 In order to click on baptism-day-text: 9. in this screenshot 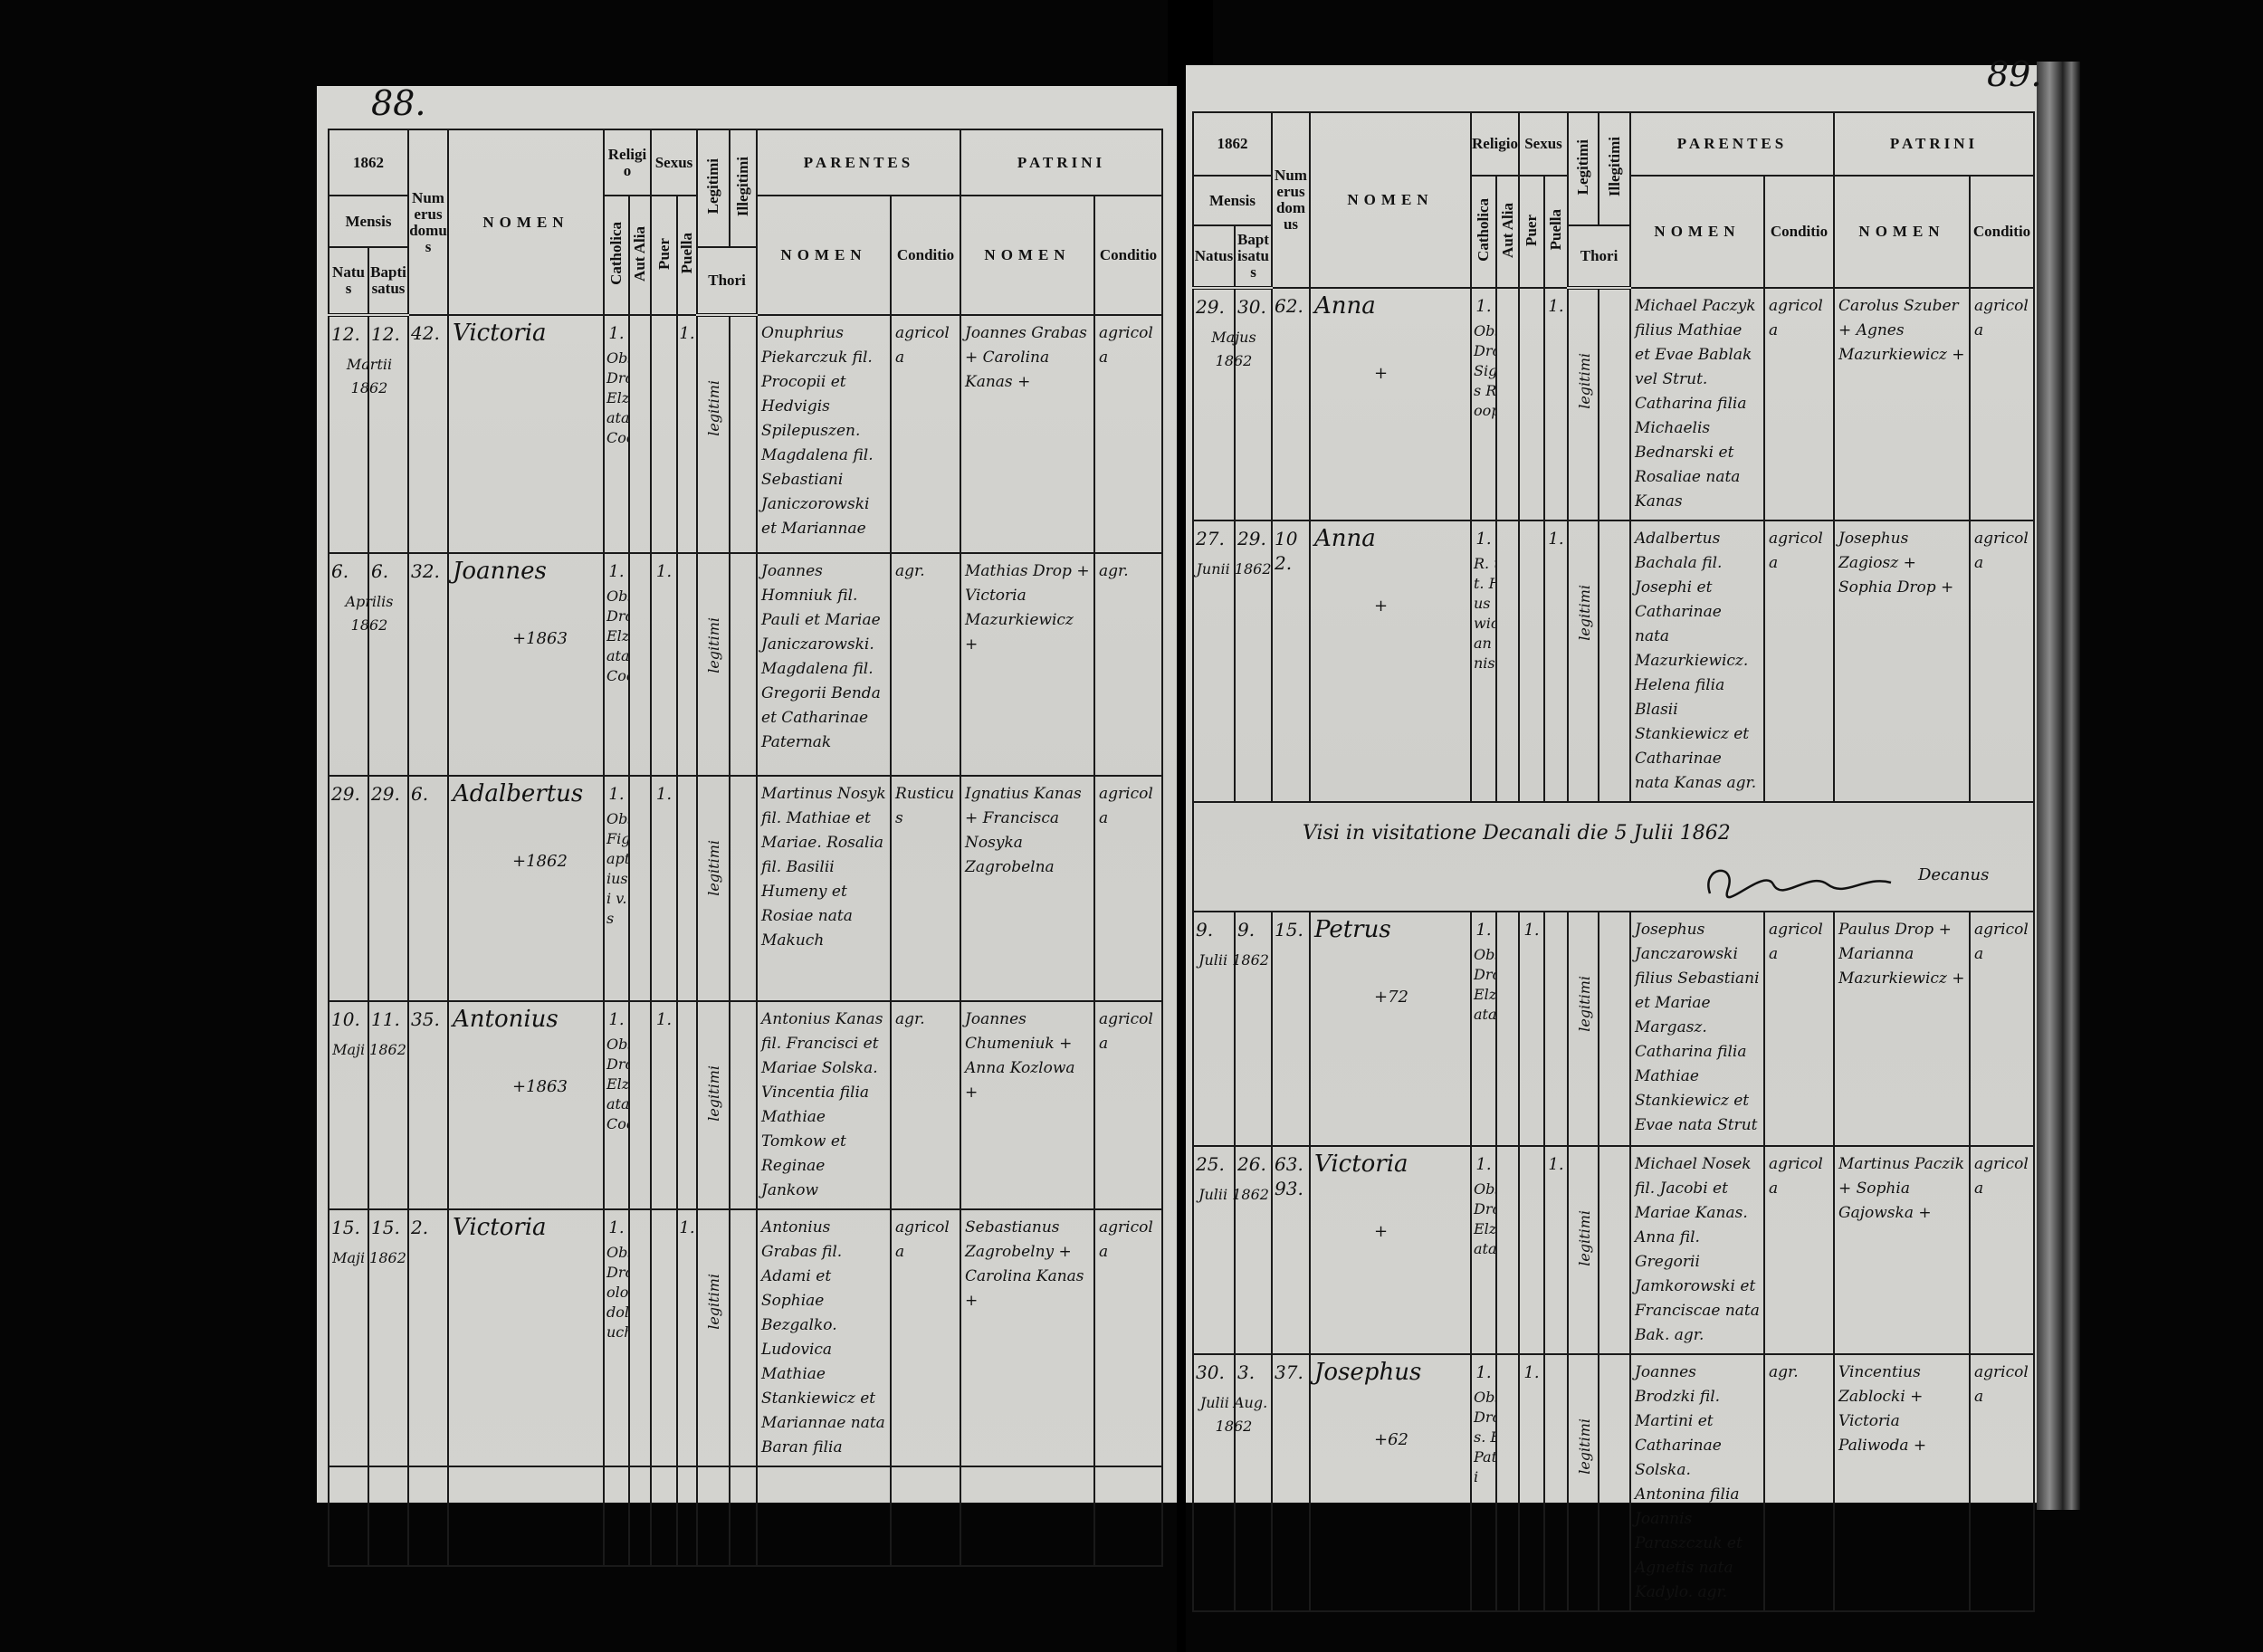, I will do `click(1246, 930)`.